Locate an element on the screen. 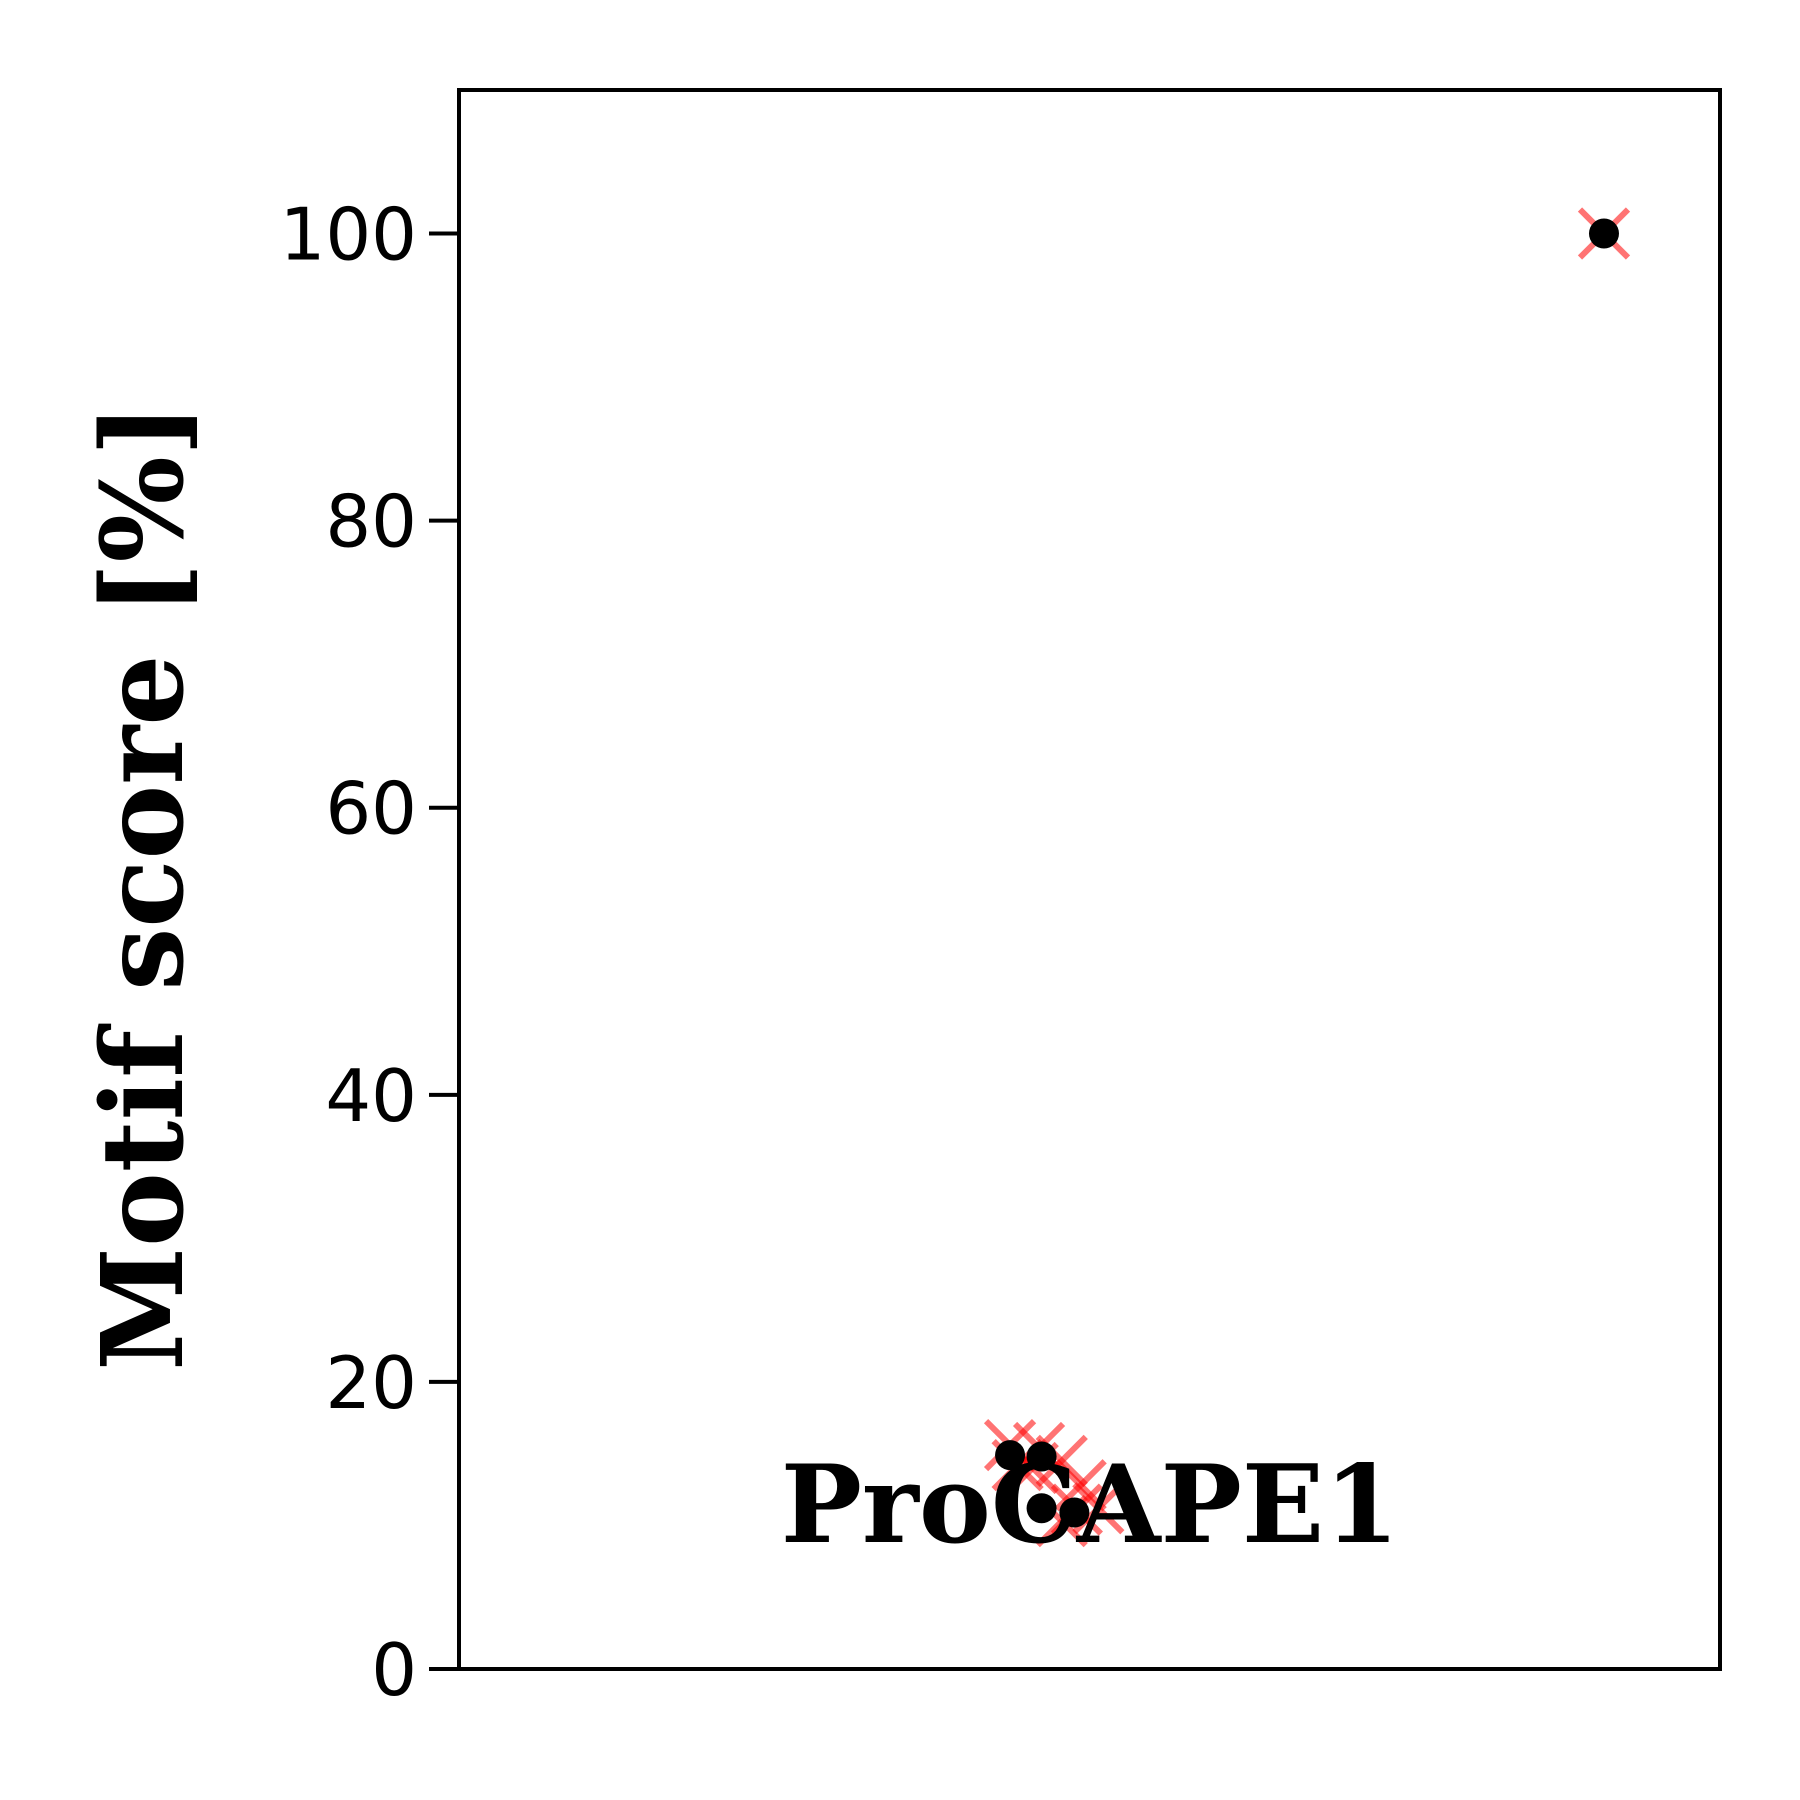 The image size is (1800, 1800). y-axis: 0 20 40 60 80 100 is located at coordinates (369, 952).